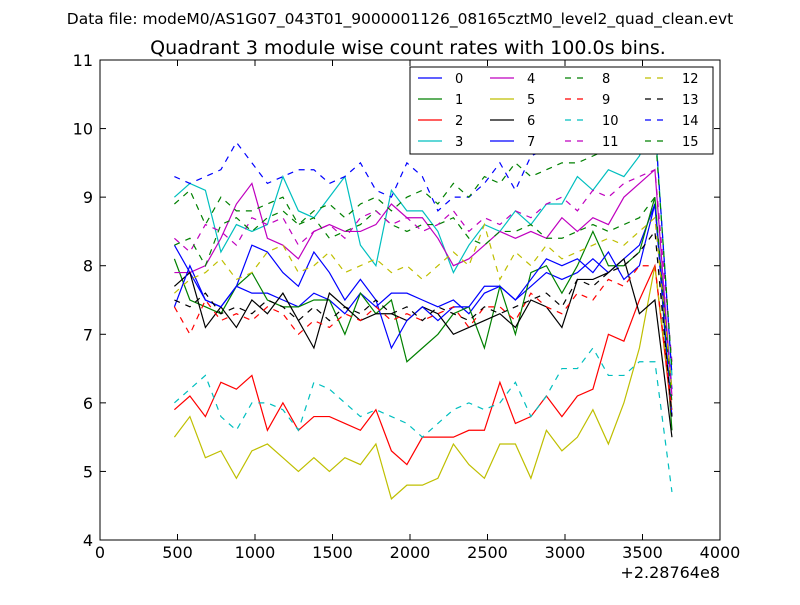 Image resolution: width=800 pixels, height=605 pixels. I want to click on y-tick-label: 5, so click(88, 471).